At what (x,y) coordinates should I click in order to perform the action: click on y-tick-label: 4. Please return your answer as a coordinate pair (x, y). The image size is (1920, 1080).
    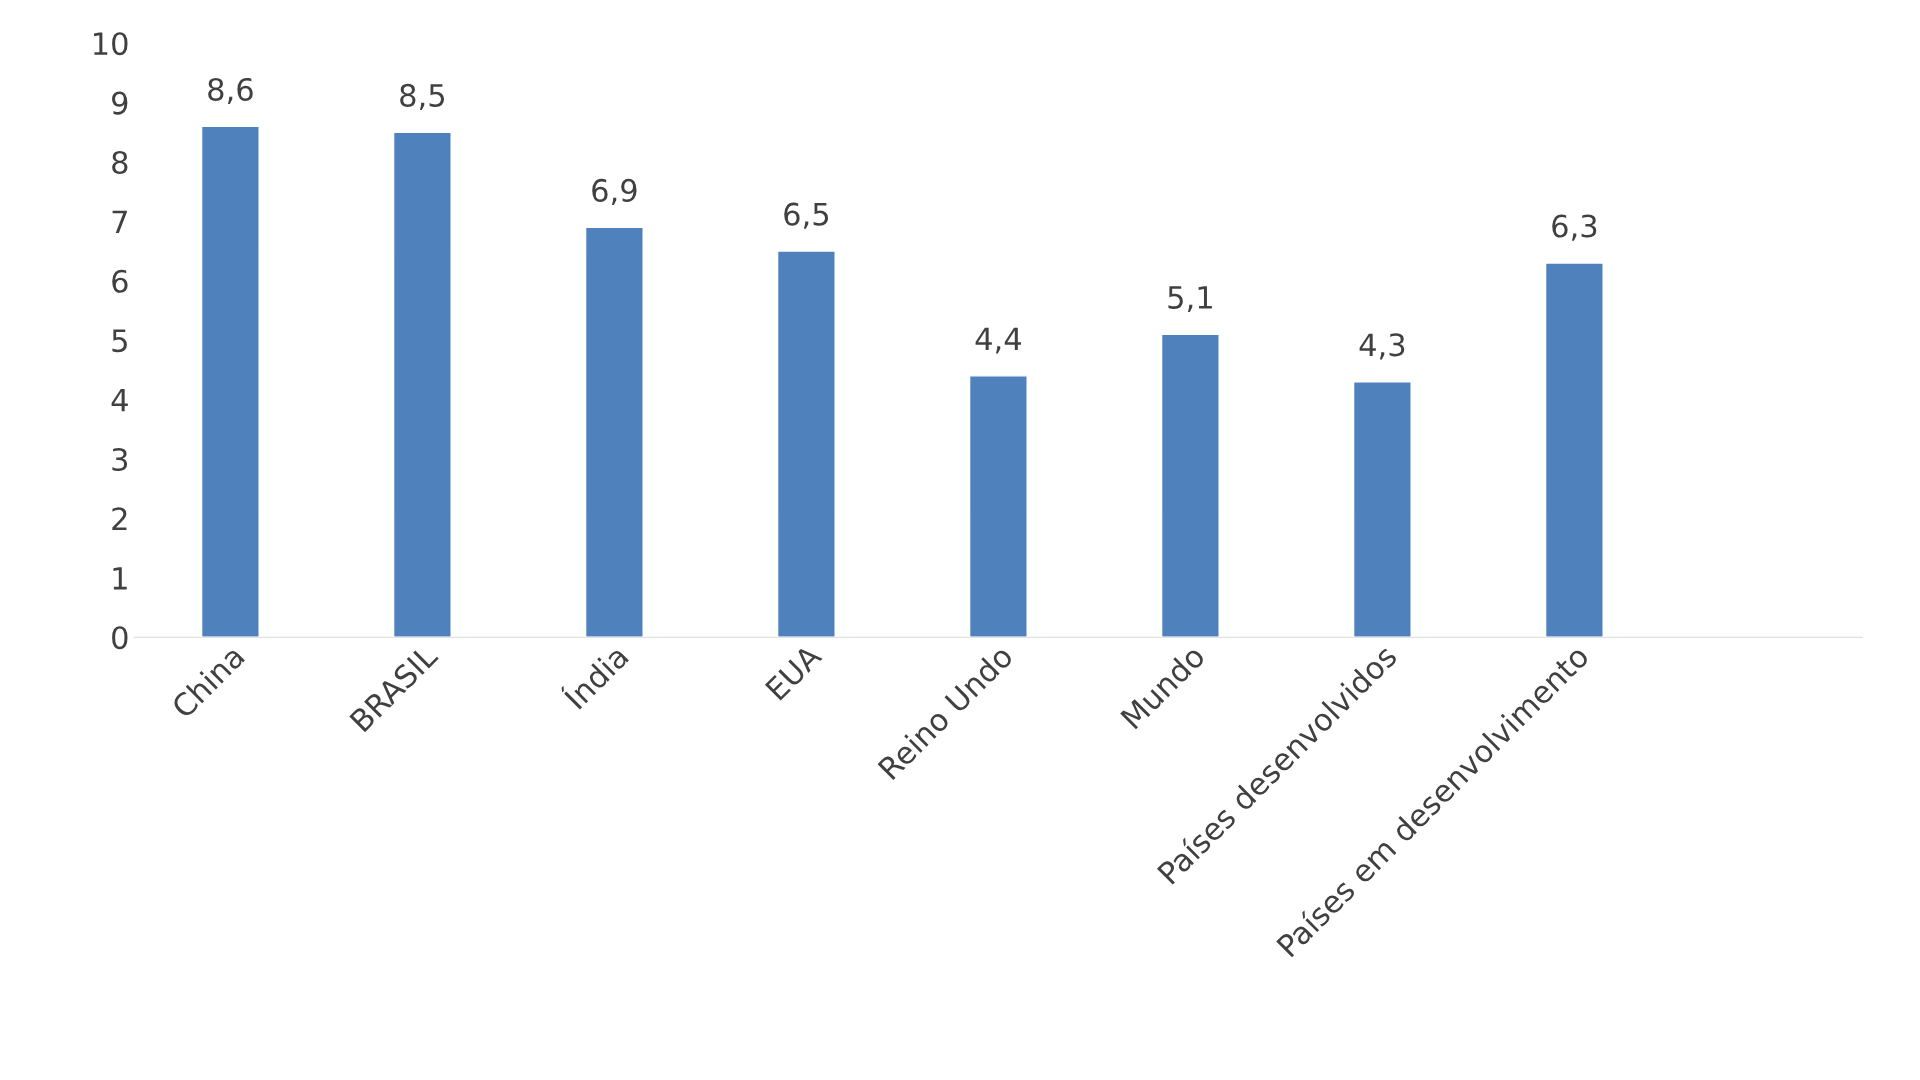
    Looking at the image, I should click on (119, 400).